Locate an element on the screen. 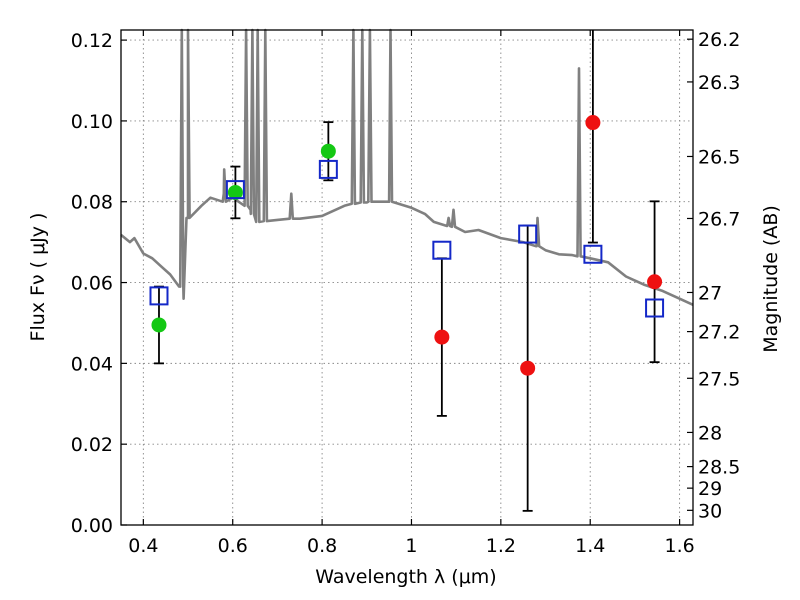  x-tick-label: 1 is located at coordinates (411, 546).